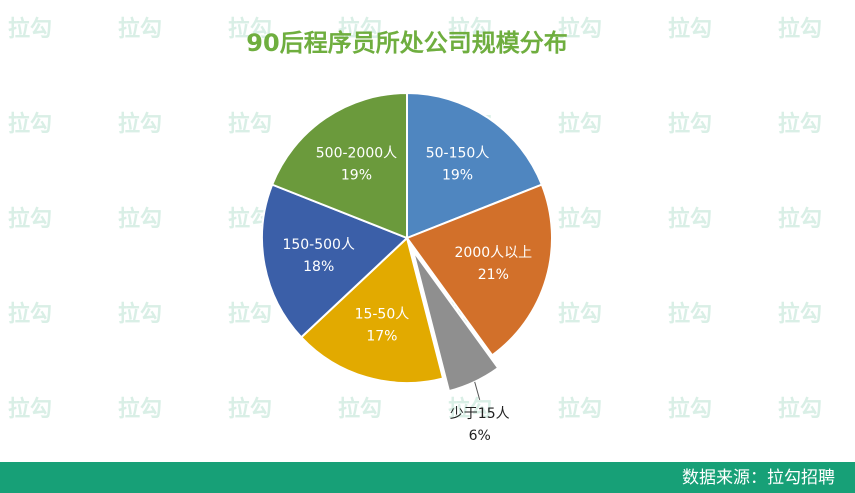  What do you see at coordinates (427, 477) in the screenshot?
I see `footer-bar` at bounding box center [427, 477].